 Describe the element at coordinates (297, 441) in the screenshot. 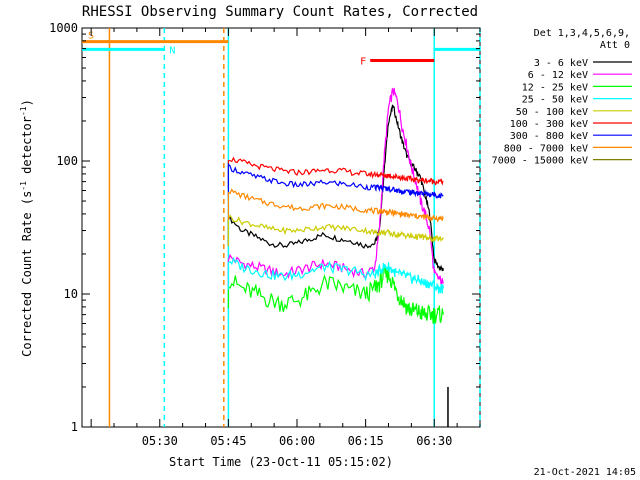

I see `x-tick-label: 06:00` at that location.